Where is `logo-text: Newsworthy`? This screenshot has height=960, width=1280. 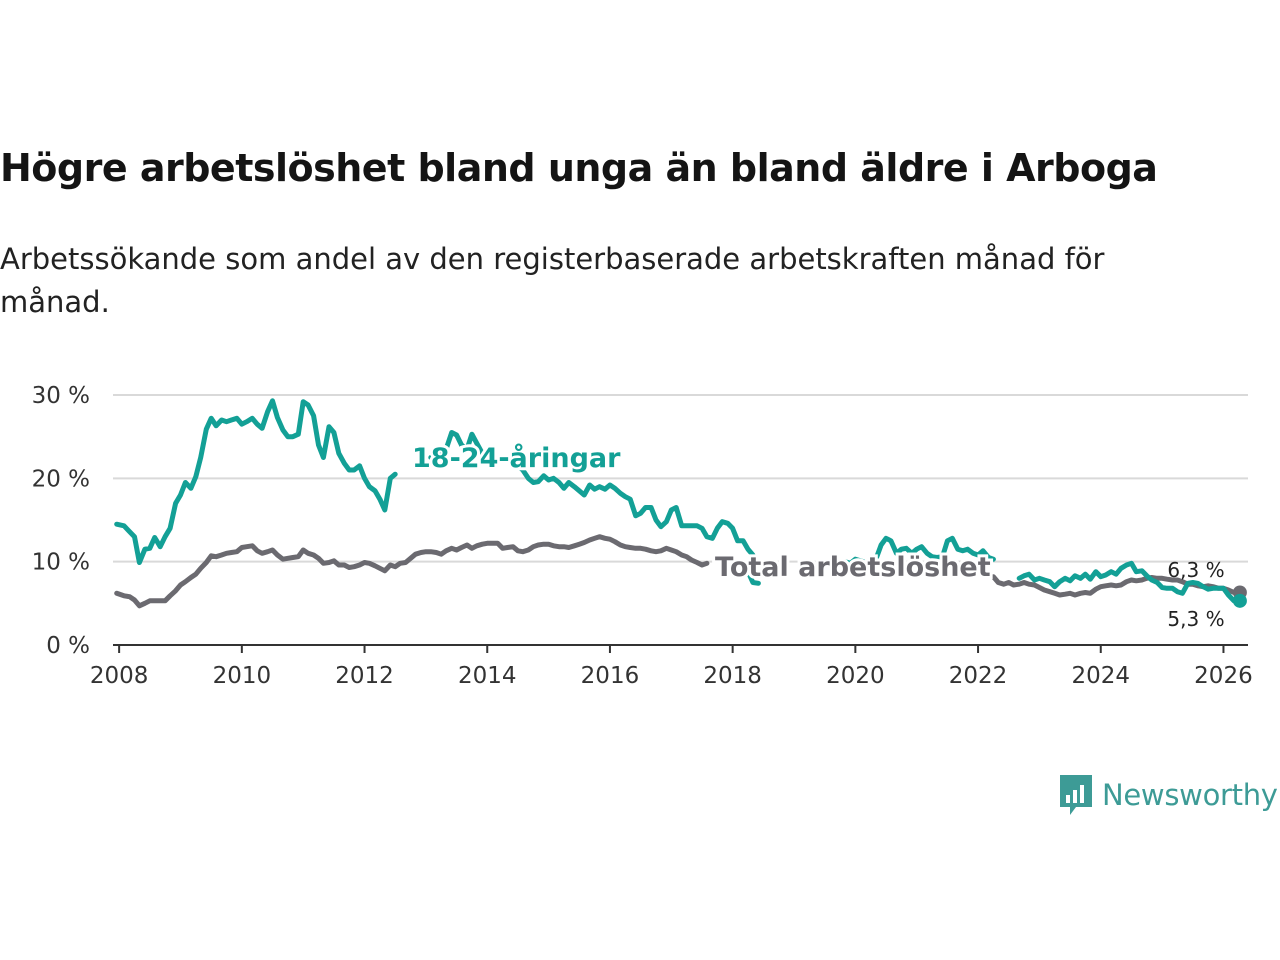
logo-text: Newsworthy is located at coordinates (1190, 795).